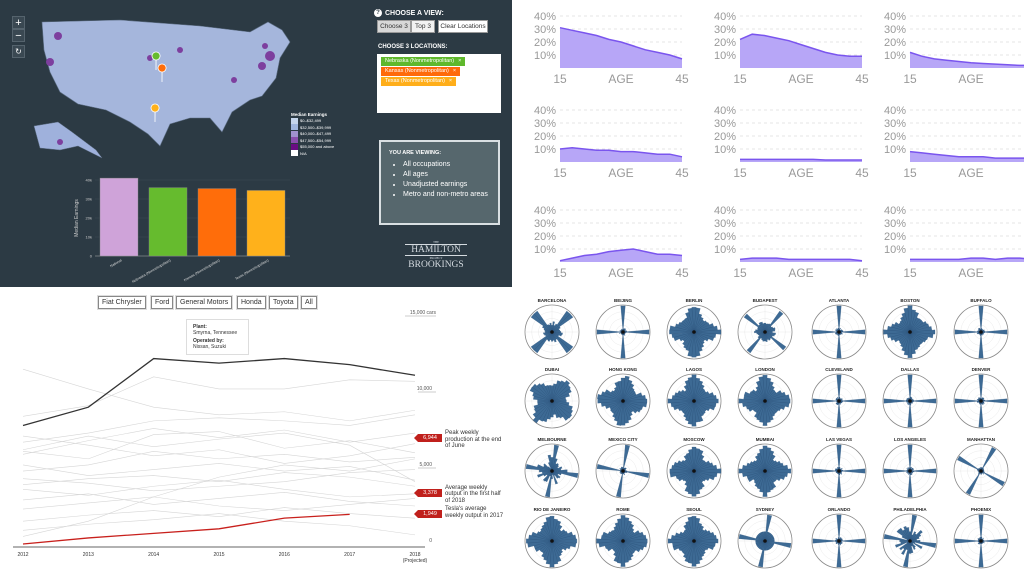 This screenshot has width=1024, height=575. Describe the element at coordinates (312, 153) in the screenshot. I see `legend-item: N/A` at that location.